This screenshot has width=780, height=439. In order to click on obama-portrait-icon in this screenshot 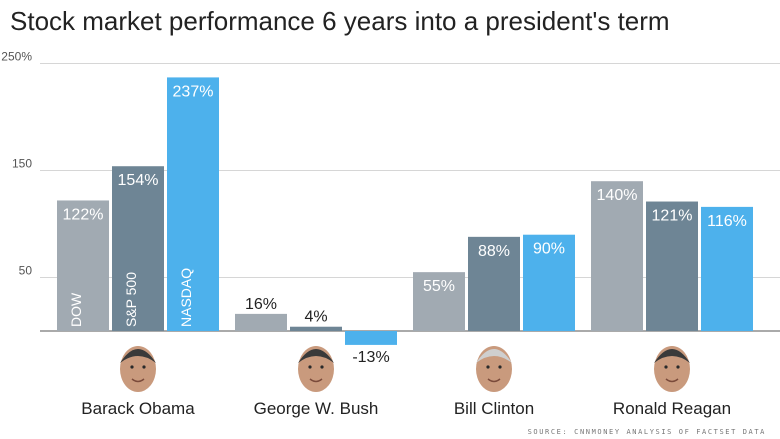, I will do `click(138, 369)`.